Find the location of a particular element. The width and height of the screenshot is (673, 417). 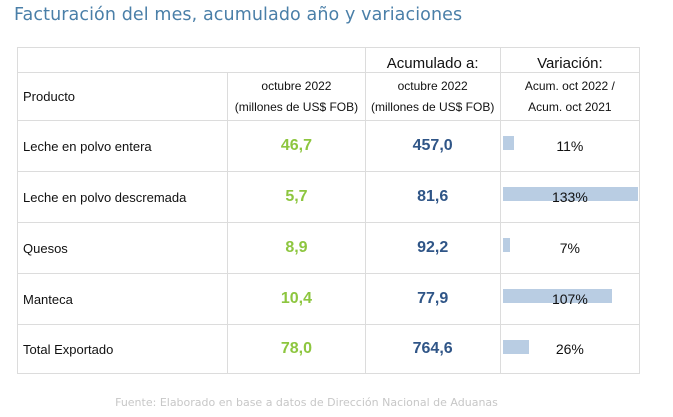

product-cell: Leche en polvo entera is located at coordinates (122, 146).